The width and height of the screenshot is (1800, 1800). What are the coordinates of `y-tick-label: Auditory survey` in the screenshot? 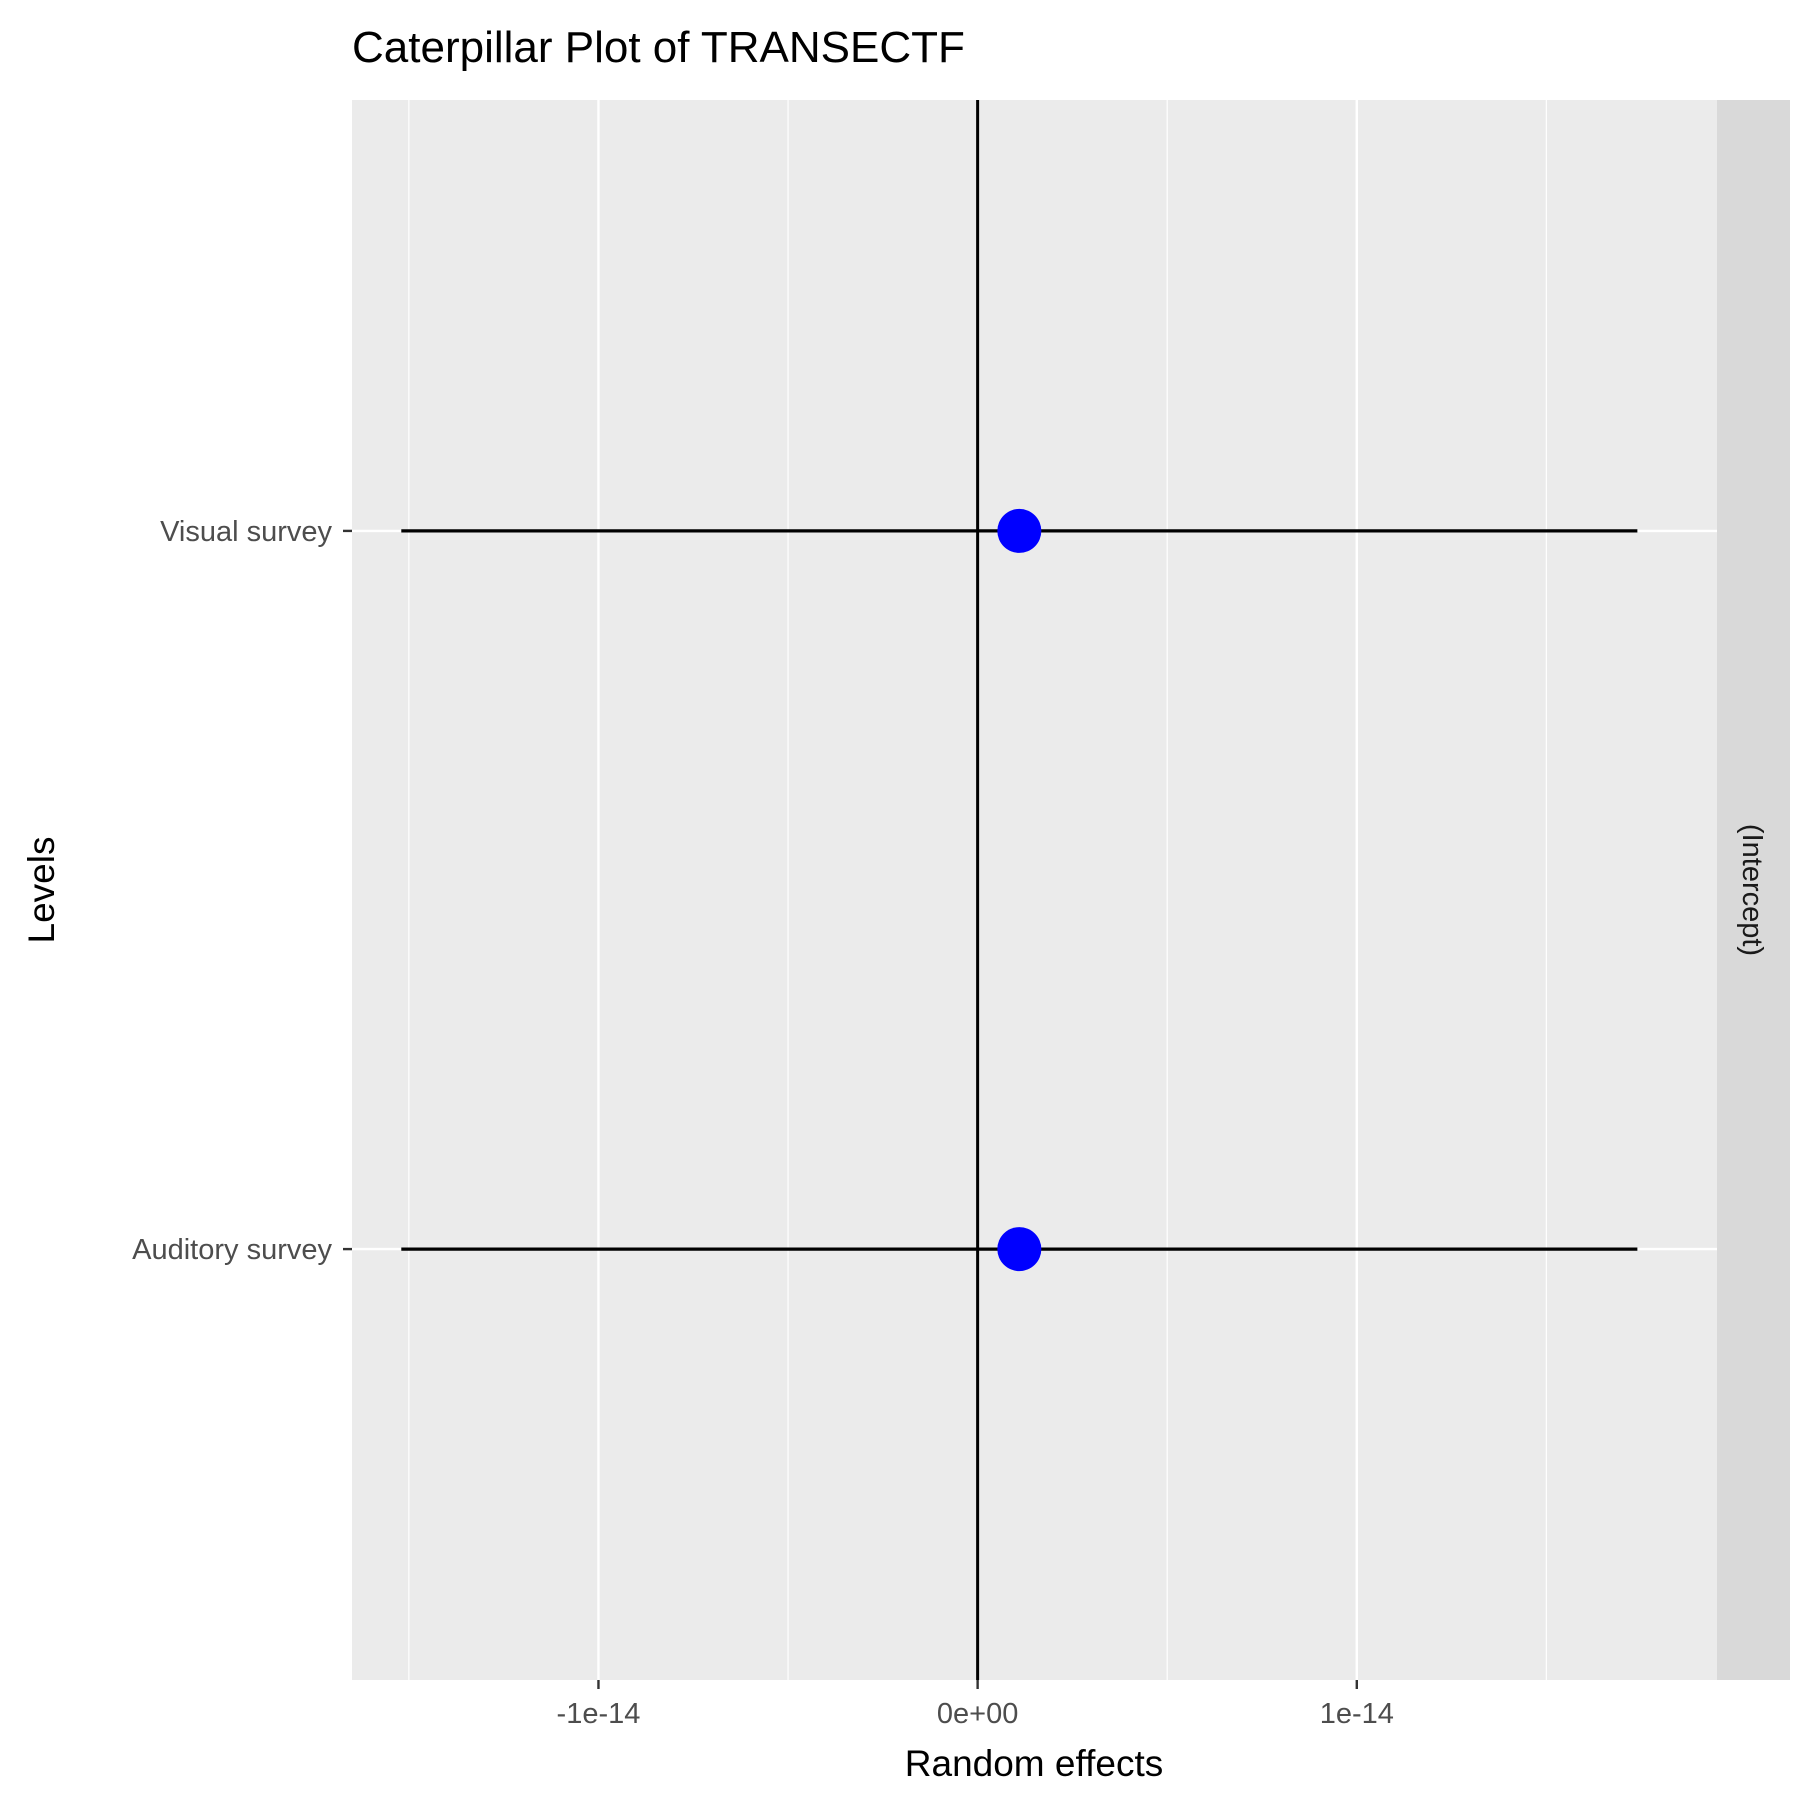 It's located at (232, 1250).